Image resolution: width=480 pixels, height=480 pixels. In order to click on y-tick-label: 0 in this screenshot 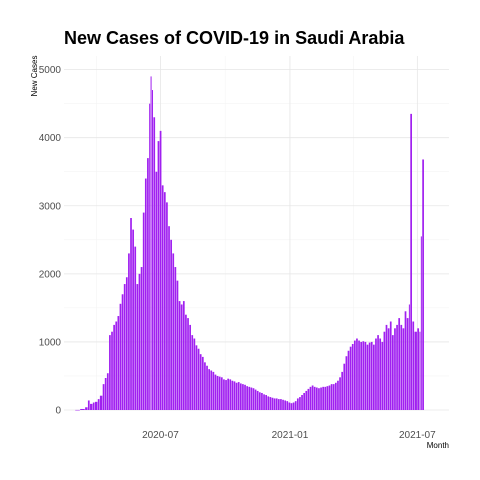, I will do `click(58, 411)`.